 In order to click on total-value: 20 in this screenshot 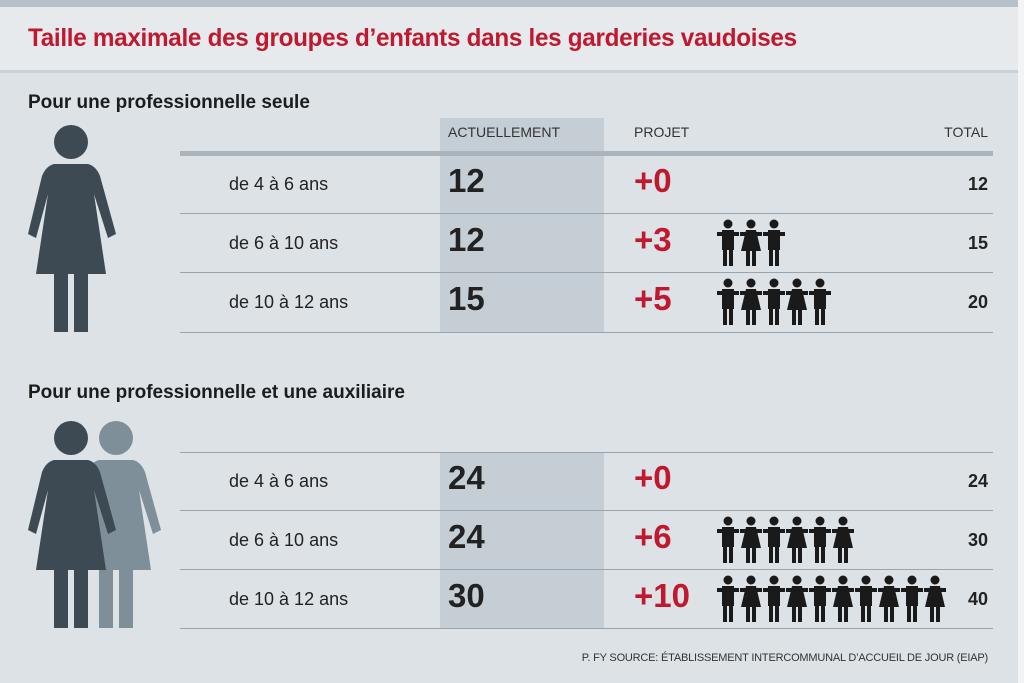, I will do `click(977, 302)`.